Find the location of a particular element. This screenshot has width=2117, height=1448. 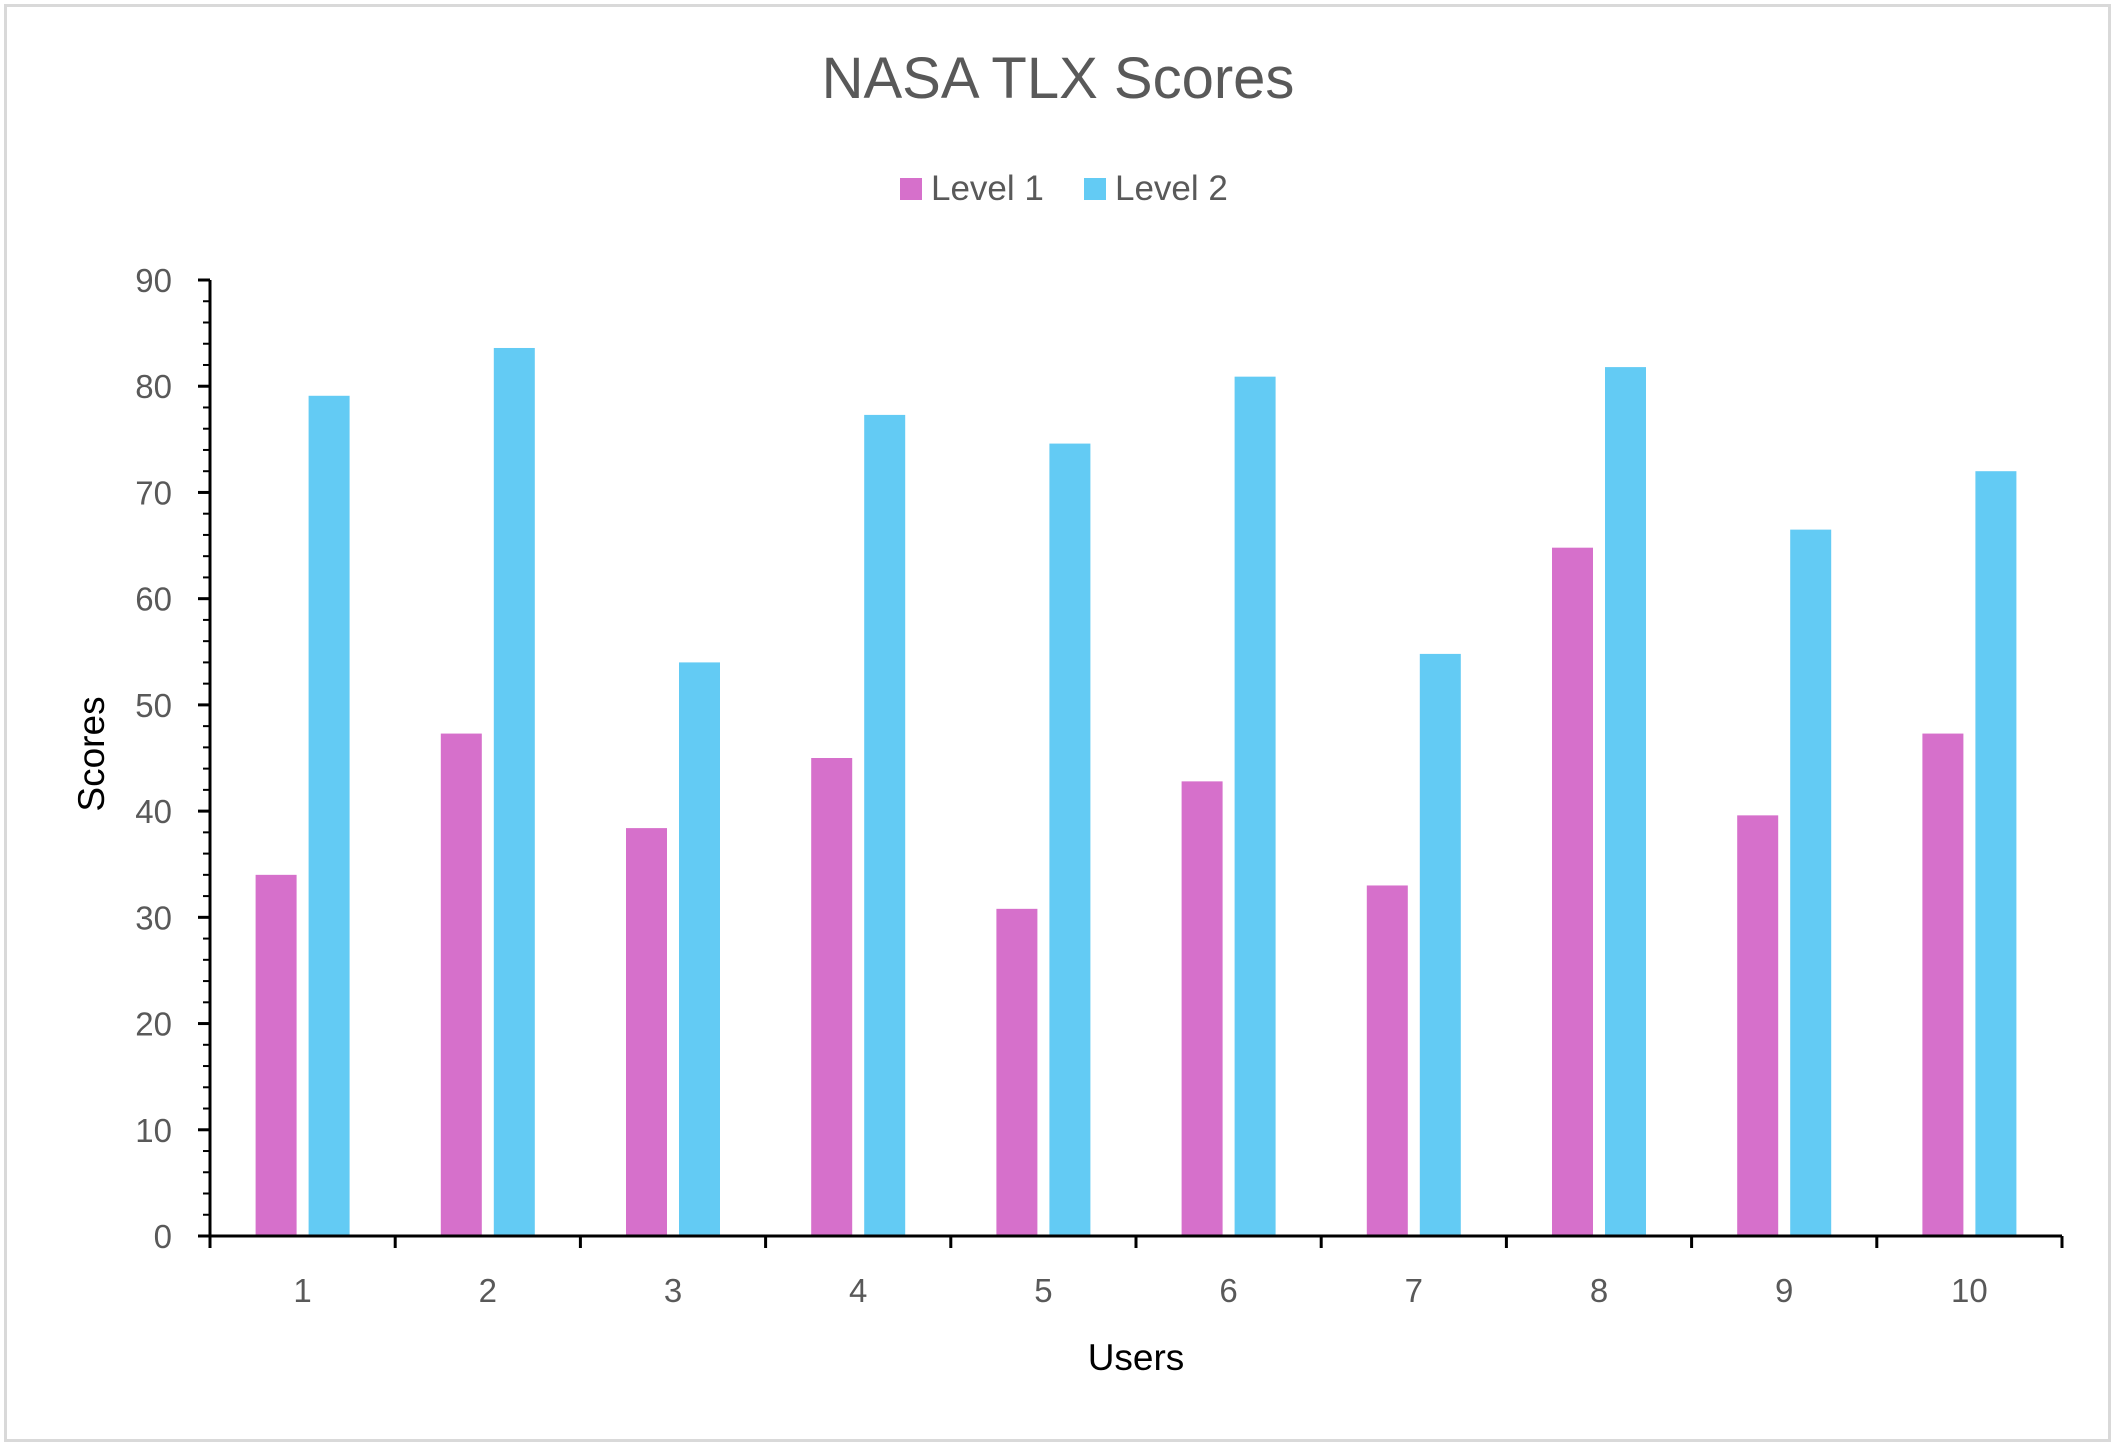

y-tick-label: 0 is located at coordinates (163, 1236).